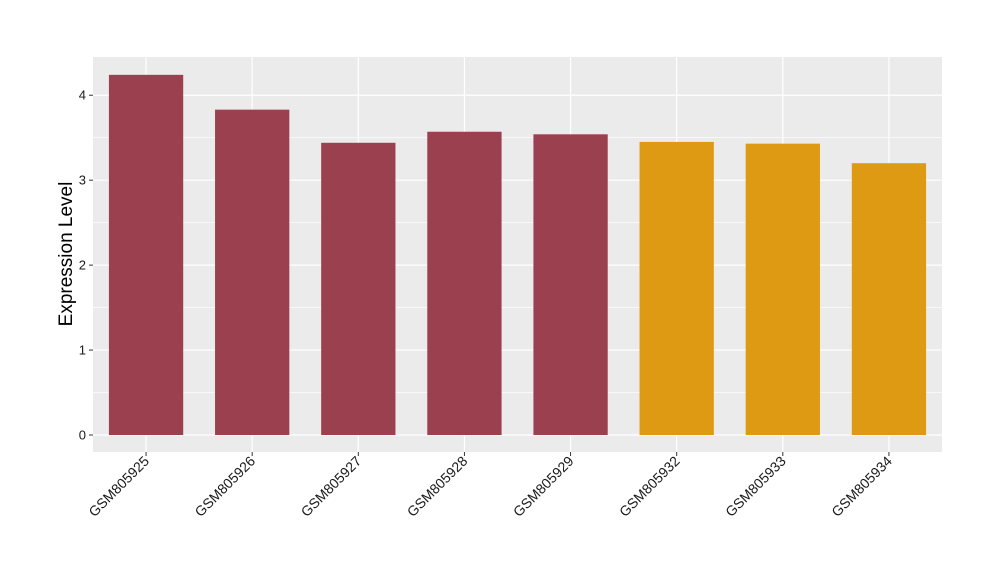  What do you see at coordinates (118, 486) in the screenshot?
I see `x-tick-label: GSM805925` at bounding box center [118, 486].